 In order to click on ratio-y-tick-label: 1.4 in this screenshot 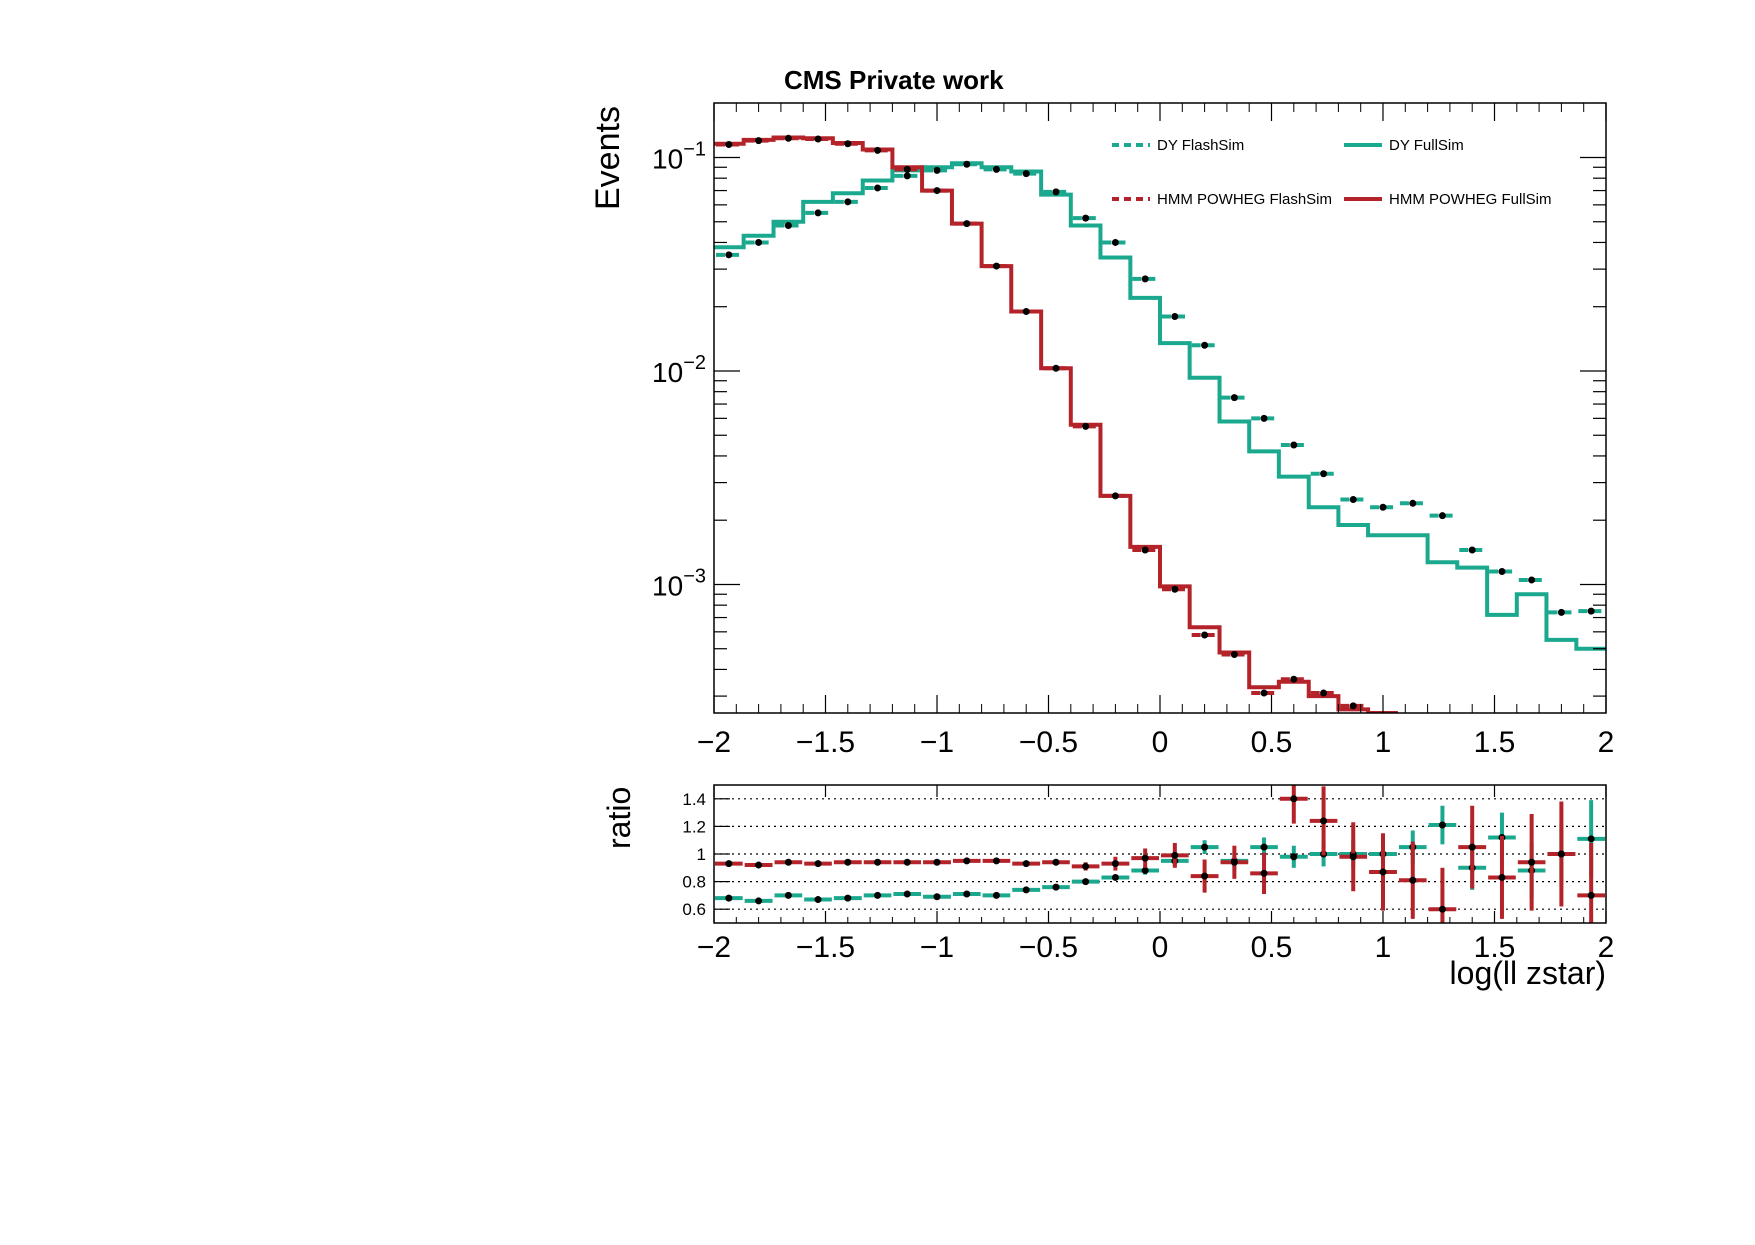, I will do `click(694, 799)`.